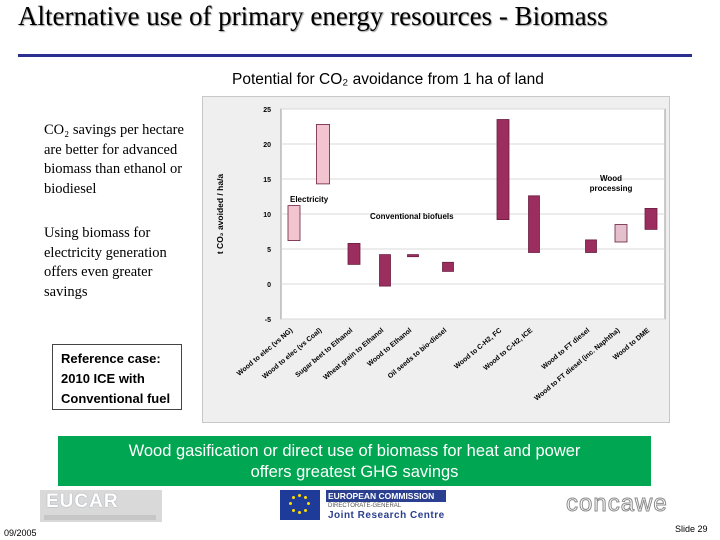 This screenshot has height=540, width=720. Describe the element at coordinates (309, 199) in the screenshot. I see `annotation-electricity: Electricity` at that location.